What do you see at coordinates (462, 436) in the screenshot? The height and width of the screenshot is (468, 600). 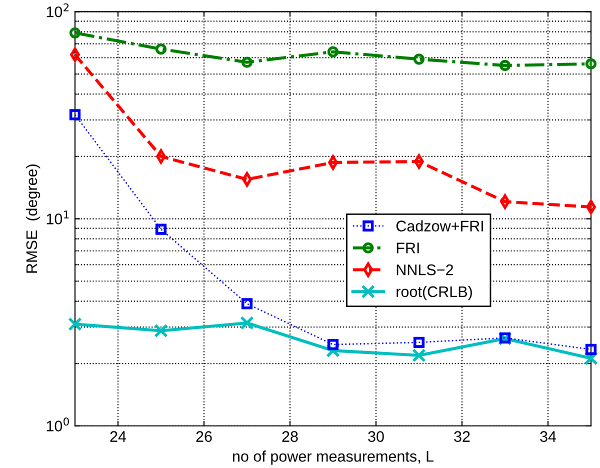 I see `x-tick-label: 32` at bounding box center [462, 436].